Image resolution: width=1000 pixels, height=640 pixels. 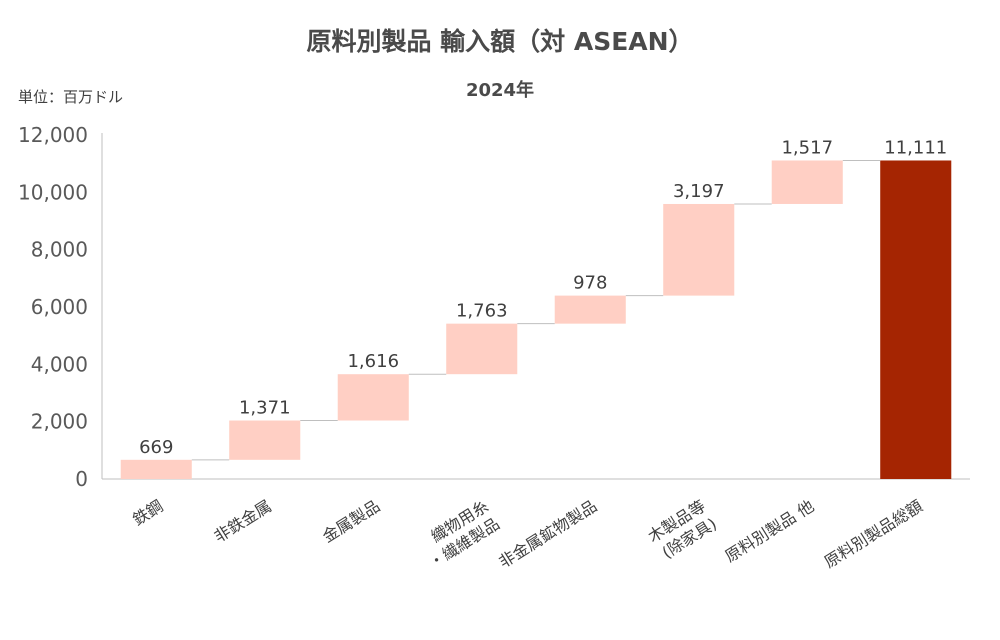 I want to click on category-label-line: 非金属鉱物製品, so click(x=547, y=533).